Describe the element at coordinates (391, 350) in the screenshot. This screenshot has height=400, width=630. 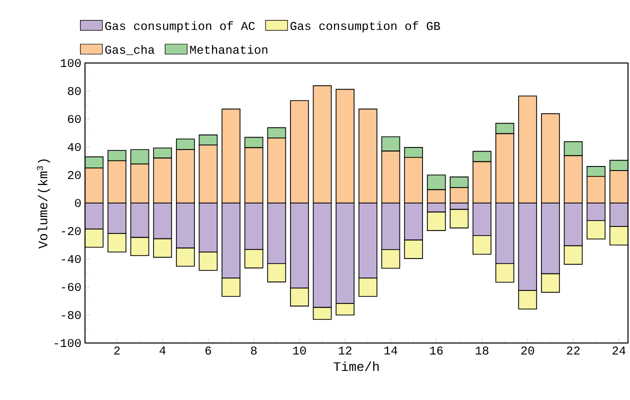
I see `x-tick-label: 14` at that location.